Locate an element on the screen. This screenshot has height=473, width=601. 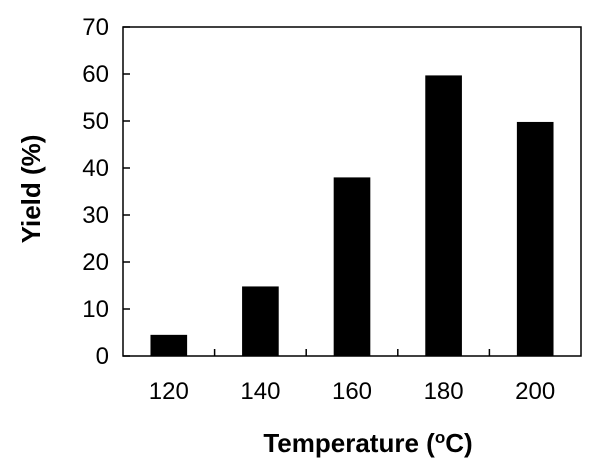
y-tick-label: 30 is located at coordinates (95, 215).